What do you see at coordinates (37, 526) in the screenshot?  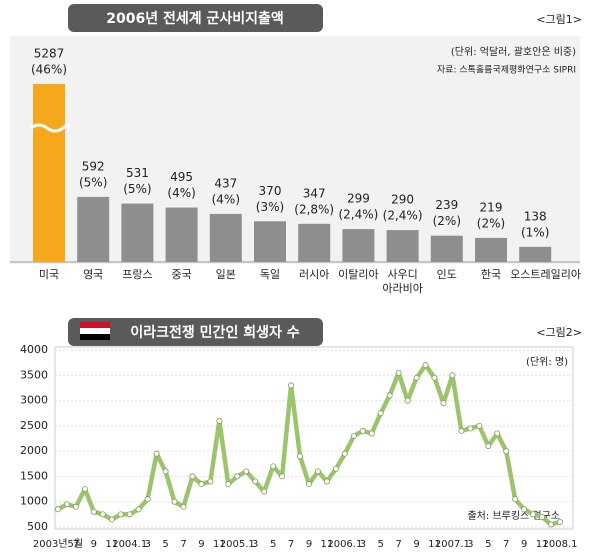 I see `y-tick-label: 500` at bounding box center [37, 526].